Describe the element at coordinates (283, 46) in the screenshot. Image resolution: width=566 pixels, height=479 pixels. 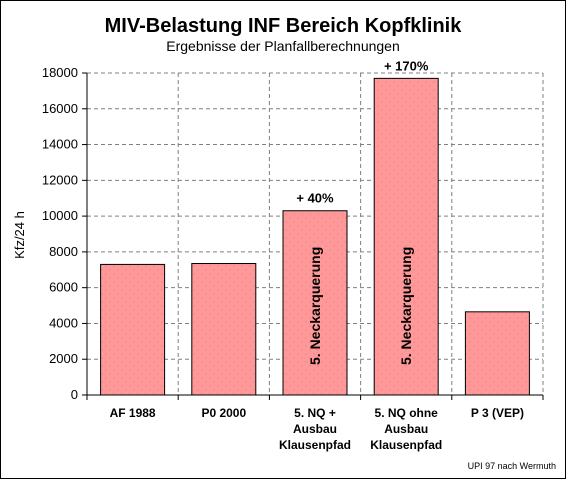
I see `chart-subtitle: Ergebnisse der Planfallberechnungen` at that location.